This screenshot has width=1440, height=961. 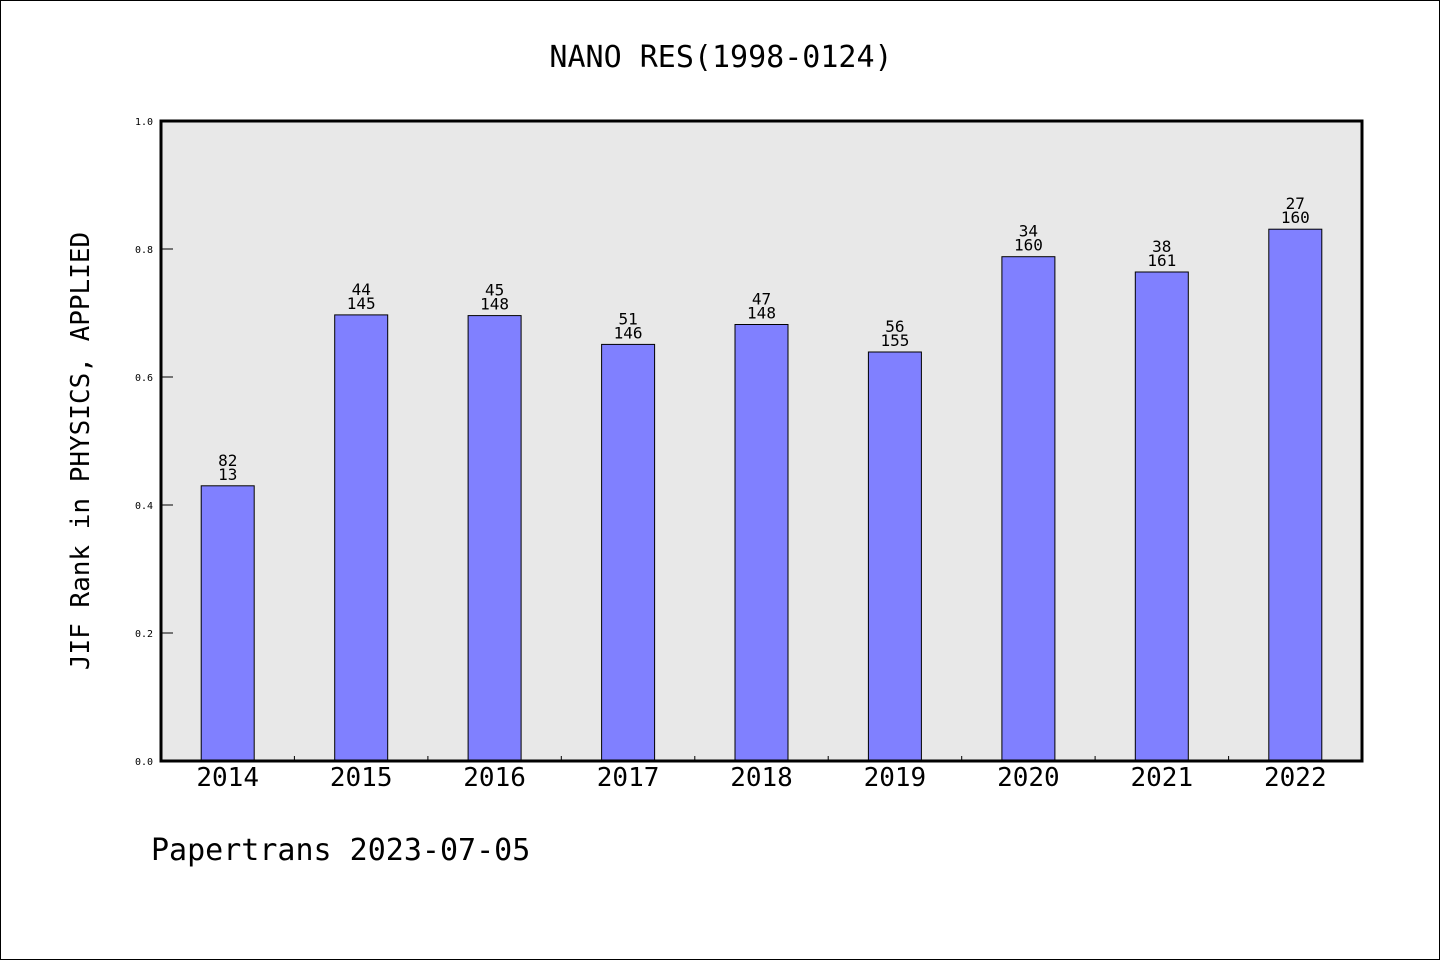 What do you see at coordinates (1295, 203) in the screenshot?
I see `bar-rank-label: 27` at bounding box center [1295, 203].